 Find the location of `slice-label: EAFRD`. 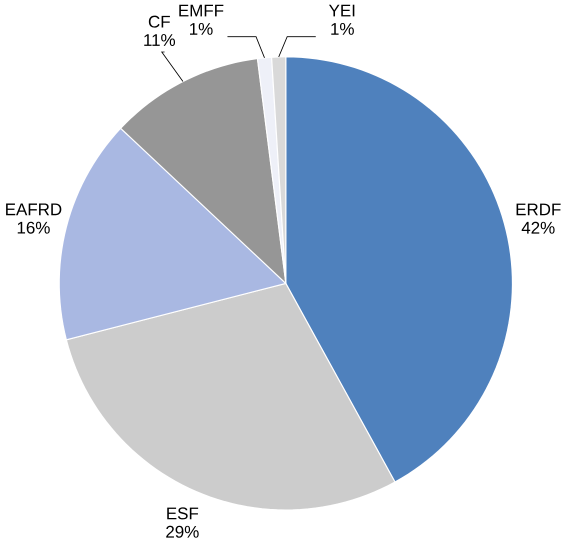

slice-label: EAFRD is located at coordinates (34, 209).